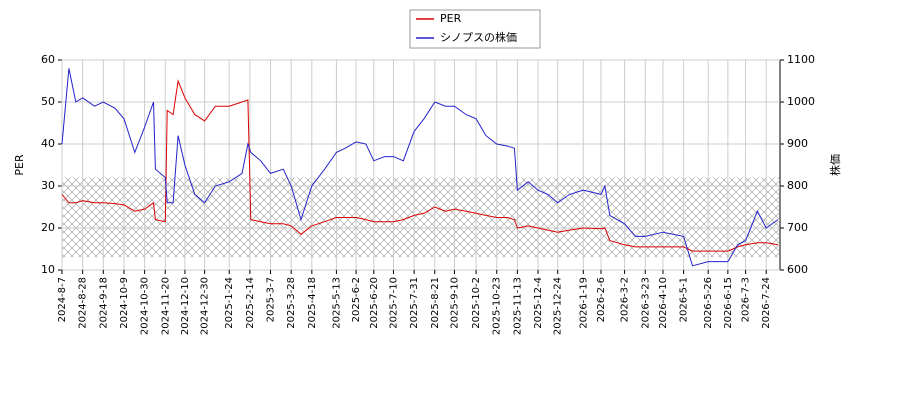  I want to click on x-tick-label: 2025-1-24, so click(229, 303).